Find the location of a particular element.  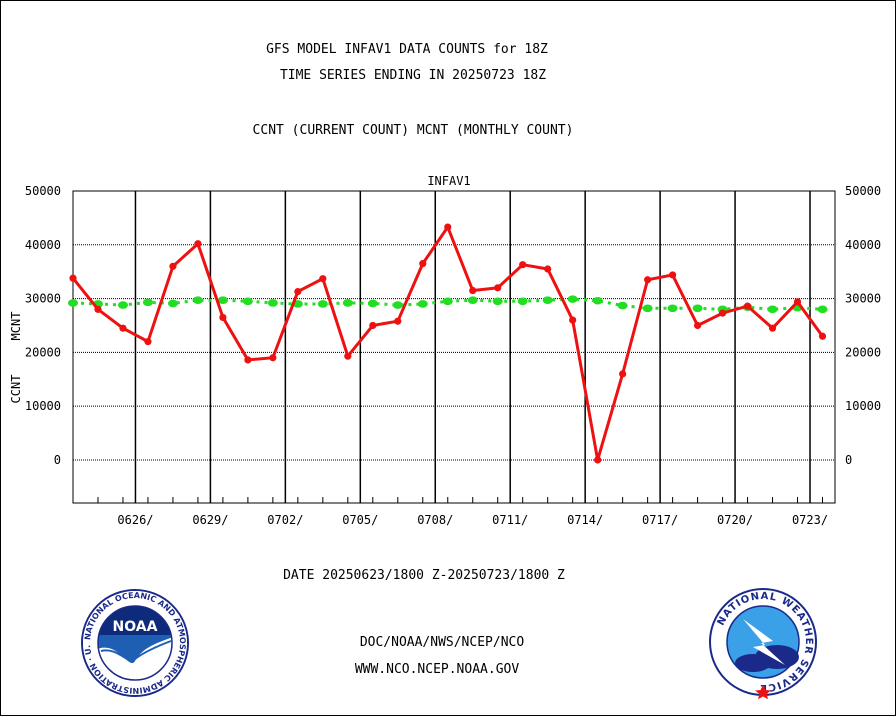

y-label-mcnt: MCNT is located at coordinates (16, 326).